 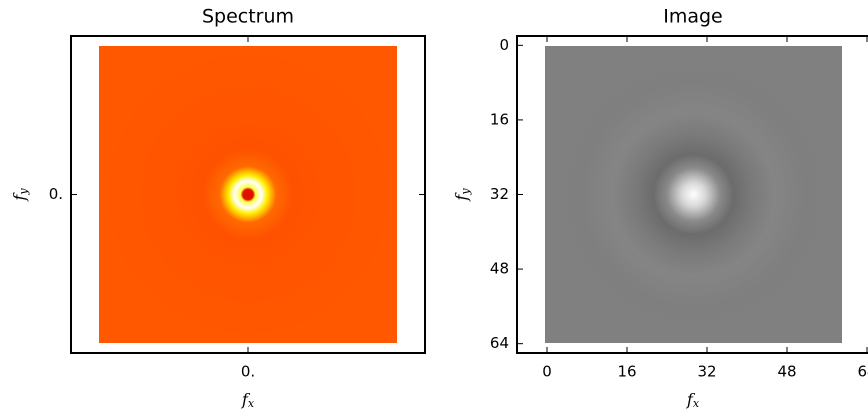 What do you see at coordinates (499, 269) in the screenshot?
I see `y-tick-label: 48` at bounding box center [499, 269].